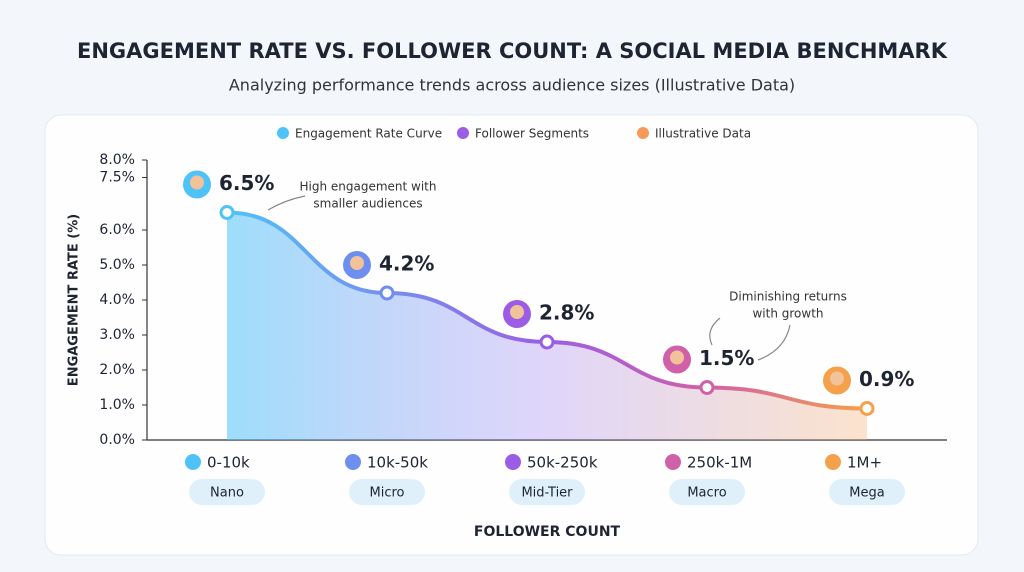  What do you see at coordinates (726, 358) in the screenshot?
I see `value-label: 1.5%` at bounding box center [726, 358].